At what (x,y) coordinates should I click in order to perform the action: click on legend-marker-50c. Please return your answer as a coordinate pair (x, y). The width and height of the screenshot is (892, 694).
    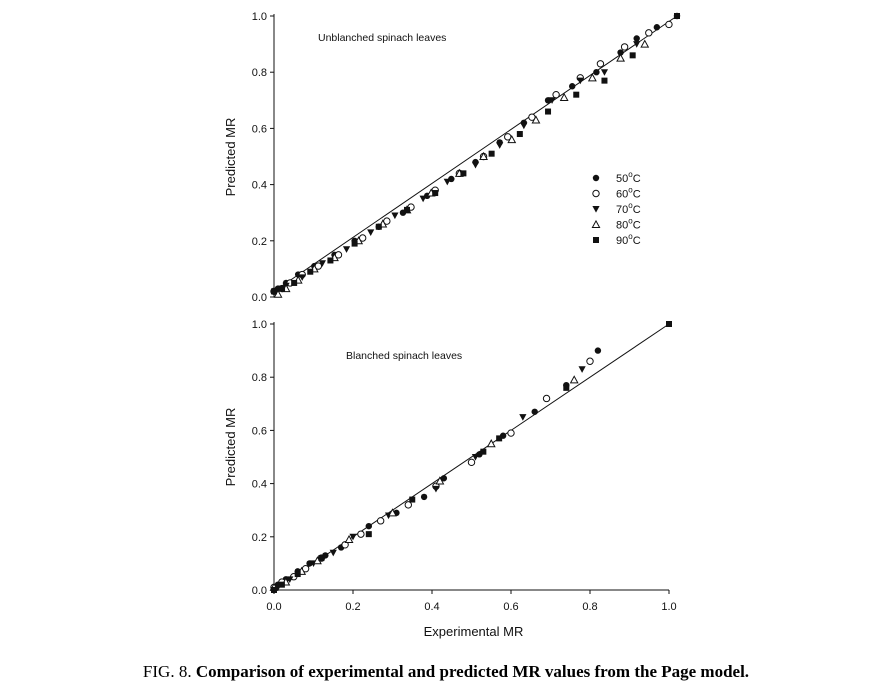
    Looking at the image, I should click on (596, 178).